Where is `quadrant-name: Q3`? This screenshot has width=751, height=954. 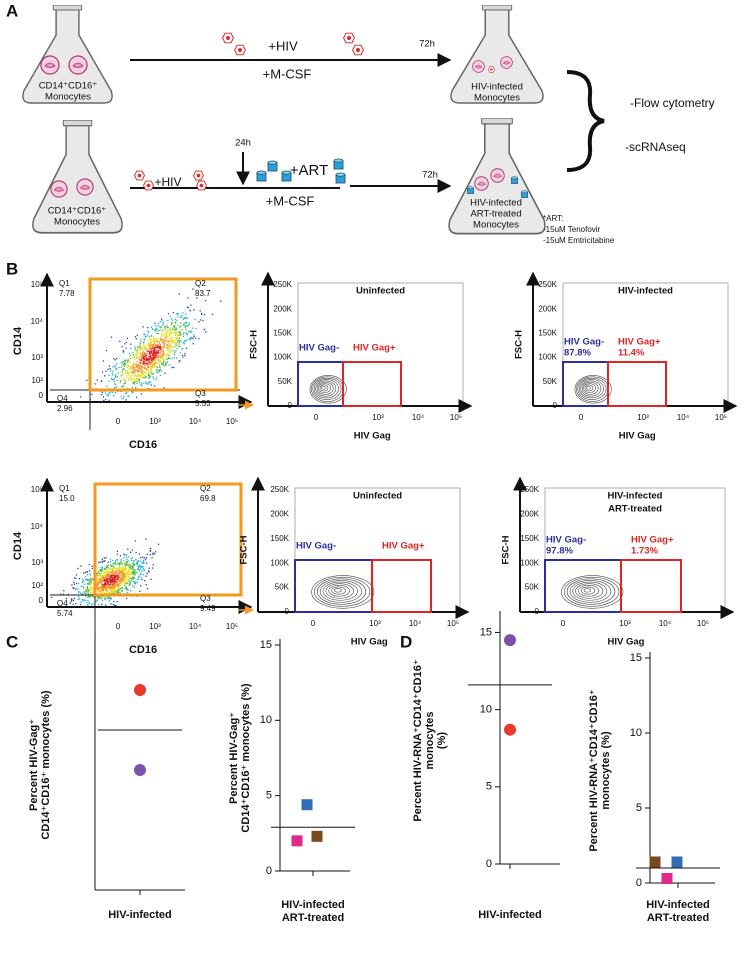
quadrant-name: Q3 is located at coordinates (200, 393).